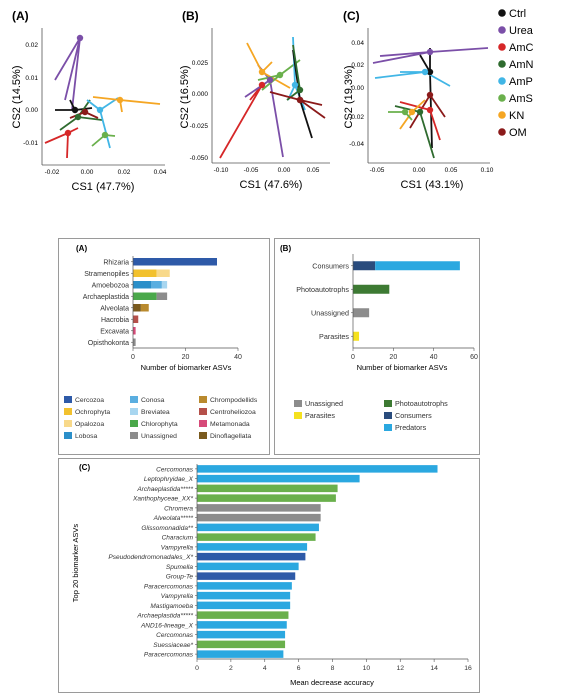 Image resolution: width=561 pixels, height=700 pixels. I want to click on y-axis-label: CS2 (16.5%), so click(185, 97).